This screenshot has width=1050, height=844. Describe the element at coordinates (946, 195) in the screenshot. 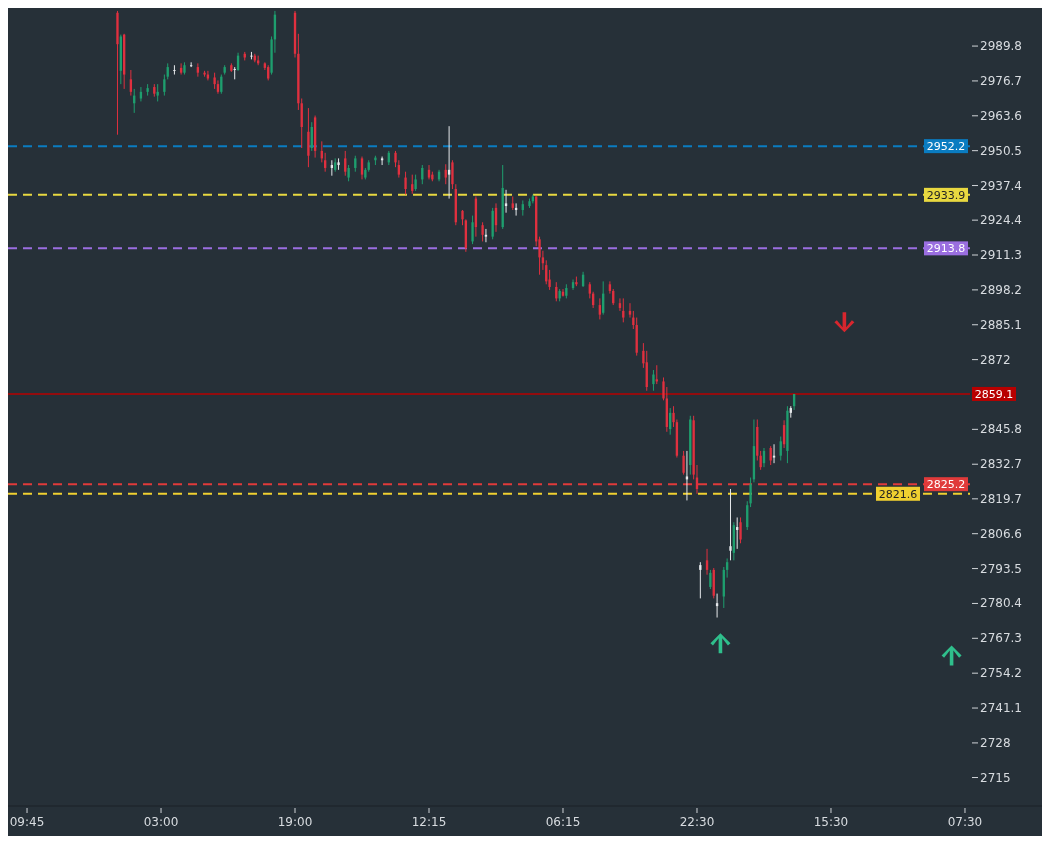

I see `ref-line-label: 2933.9` at that location.